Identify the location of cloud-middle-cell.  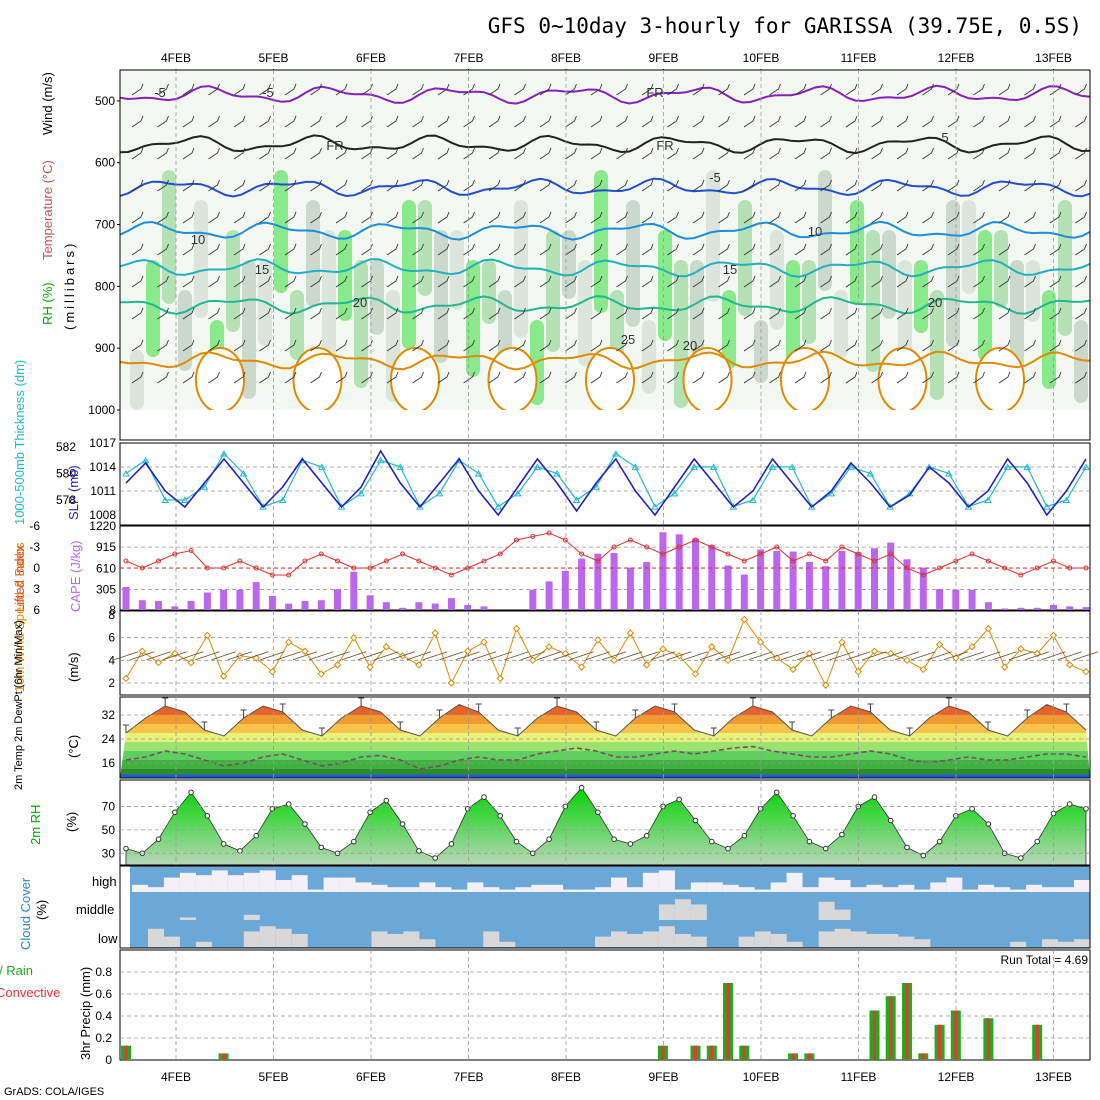
(187, 918).